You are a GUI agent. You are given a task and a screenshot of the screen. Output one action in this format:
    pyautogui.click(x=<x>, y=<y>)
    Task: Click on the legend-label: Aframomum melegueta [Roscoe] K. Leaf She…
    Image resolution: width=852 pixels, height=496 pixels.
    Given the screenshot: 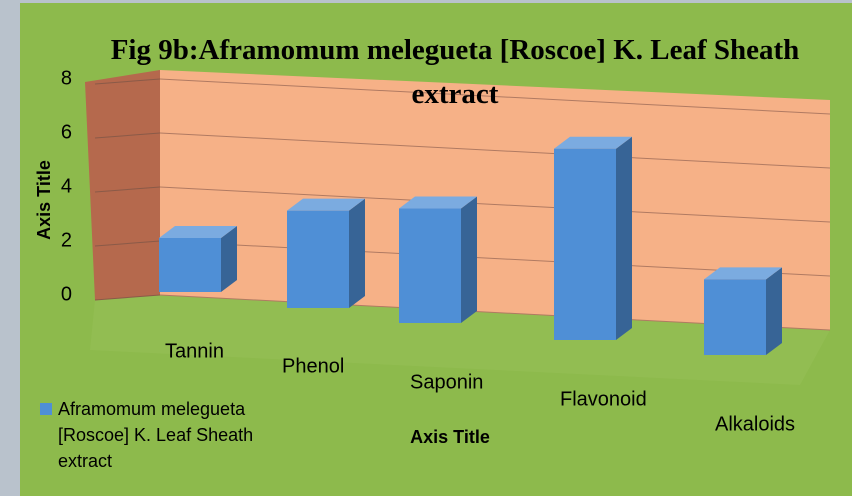 What is the action you would take?
    pyautogui.click(x=156, y=435)
    